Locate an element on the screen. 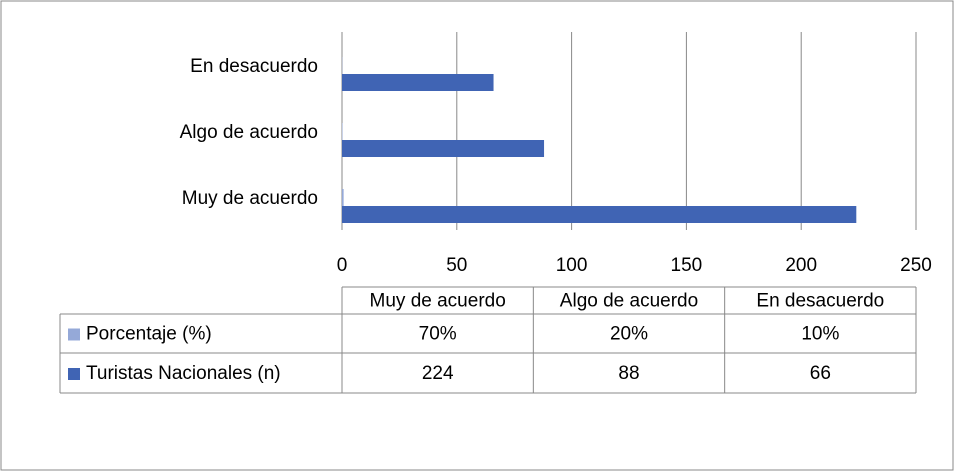 Image resolution: width=955 pixels, height=472 pixels. table-cell: 224 is located at coordinates (438, 373).